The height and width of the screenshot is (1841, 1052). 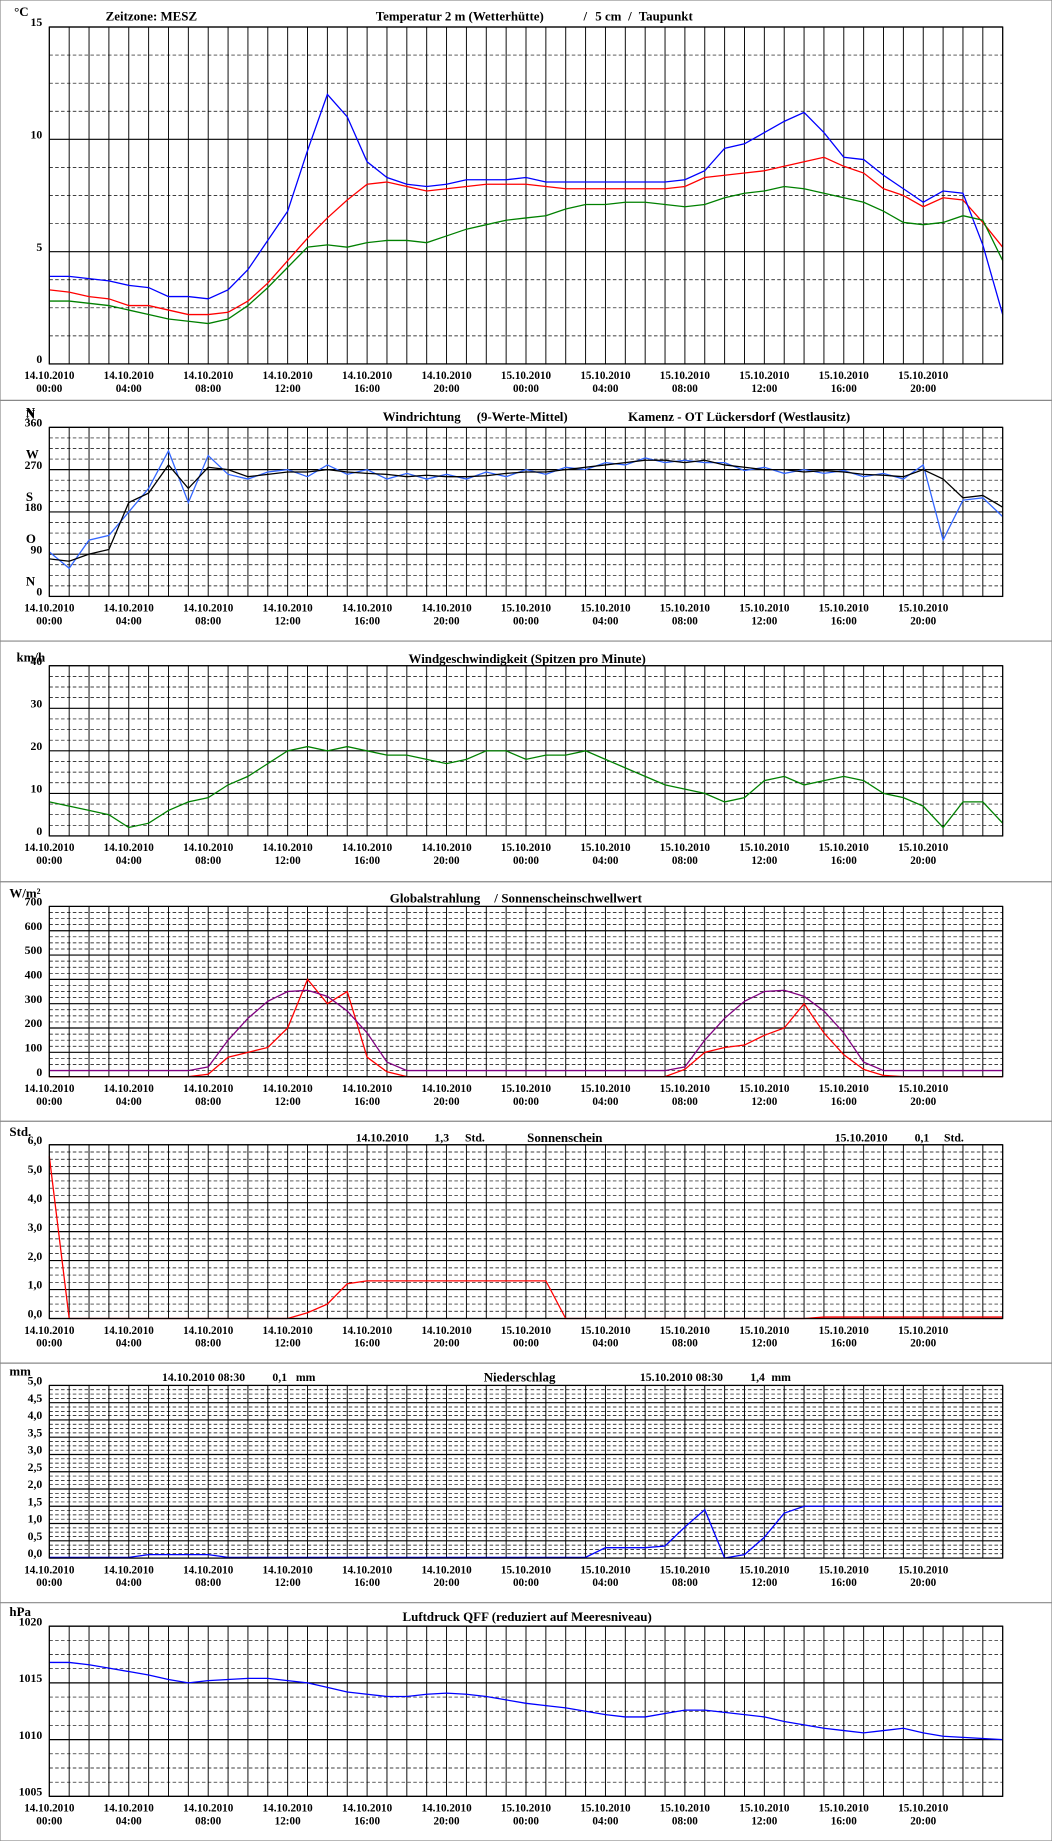 I want to click on compass-label: N, so click(x=31, y=411).